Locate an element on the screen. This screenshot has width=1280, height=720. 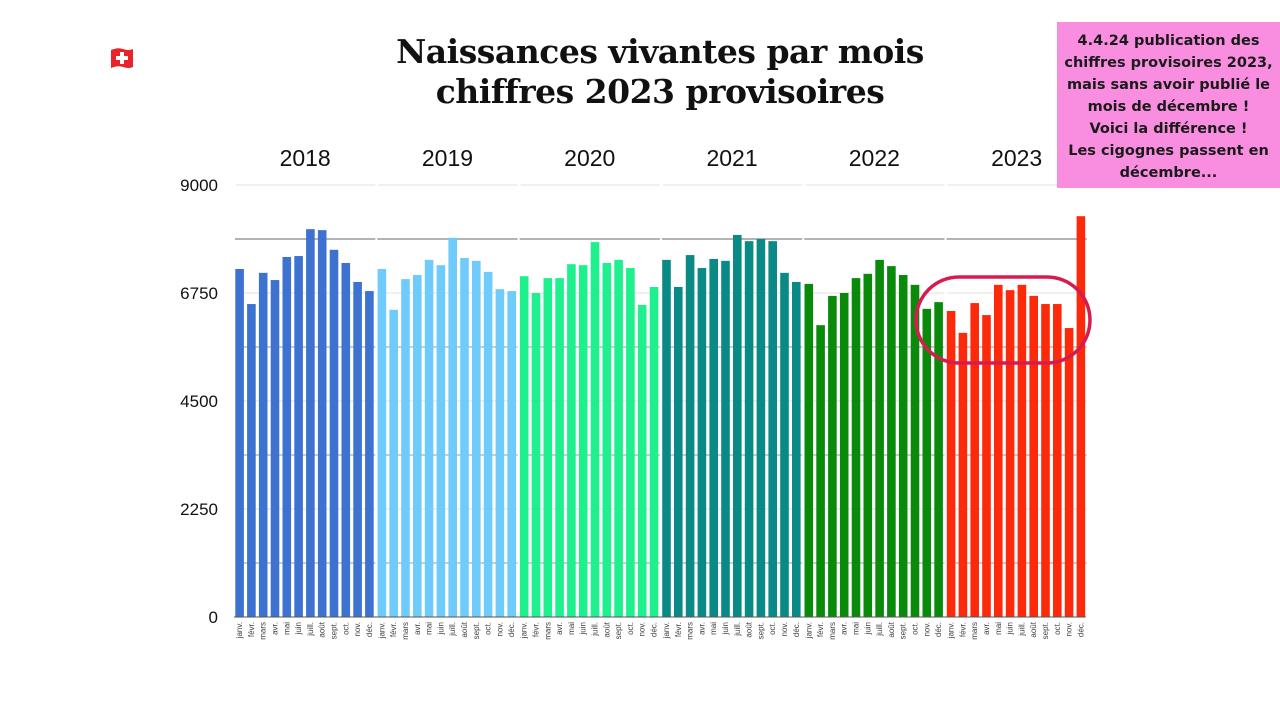
annotation-line: mois de décembre ! is located at coordinates (1168, 107).